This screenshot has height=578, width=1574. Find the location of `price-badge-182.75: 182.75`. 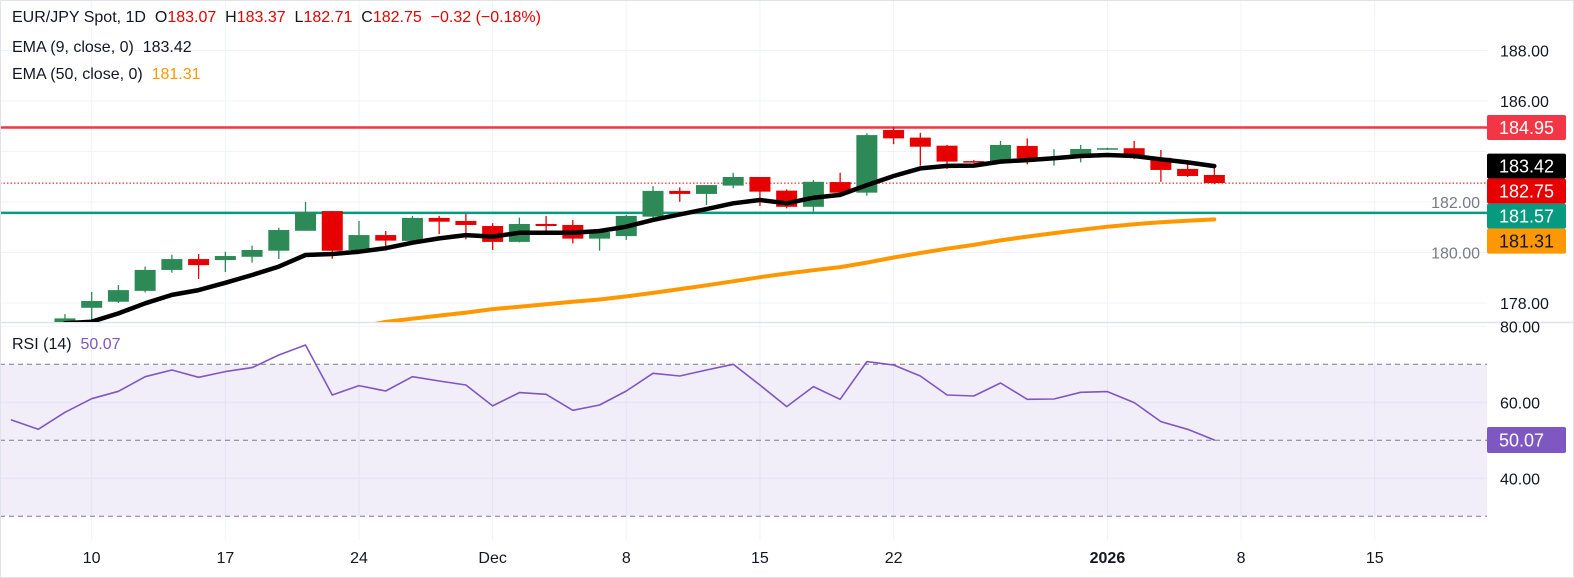

price-badge-182.75: 182.75 is located at coordinates (1526, 191).